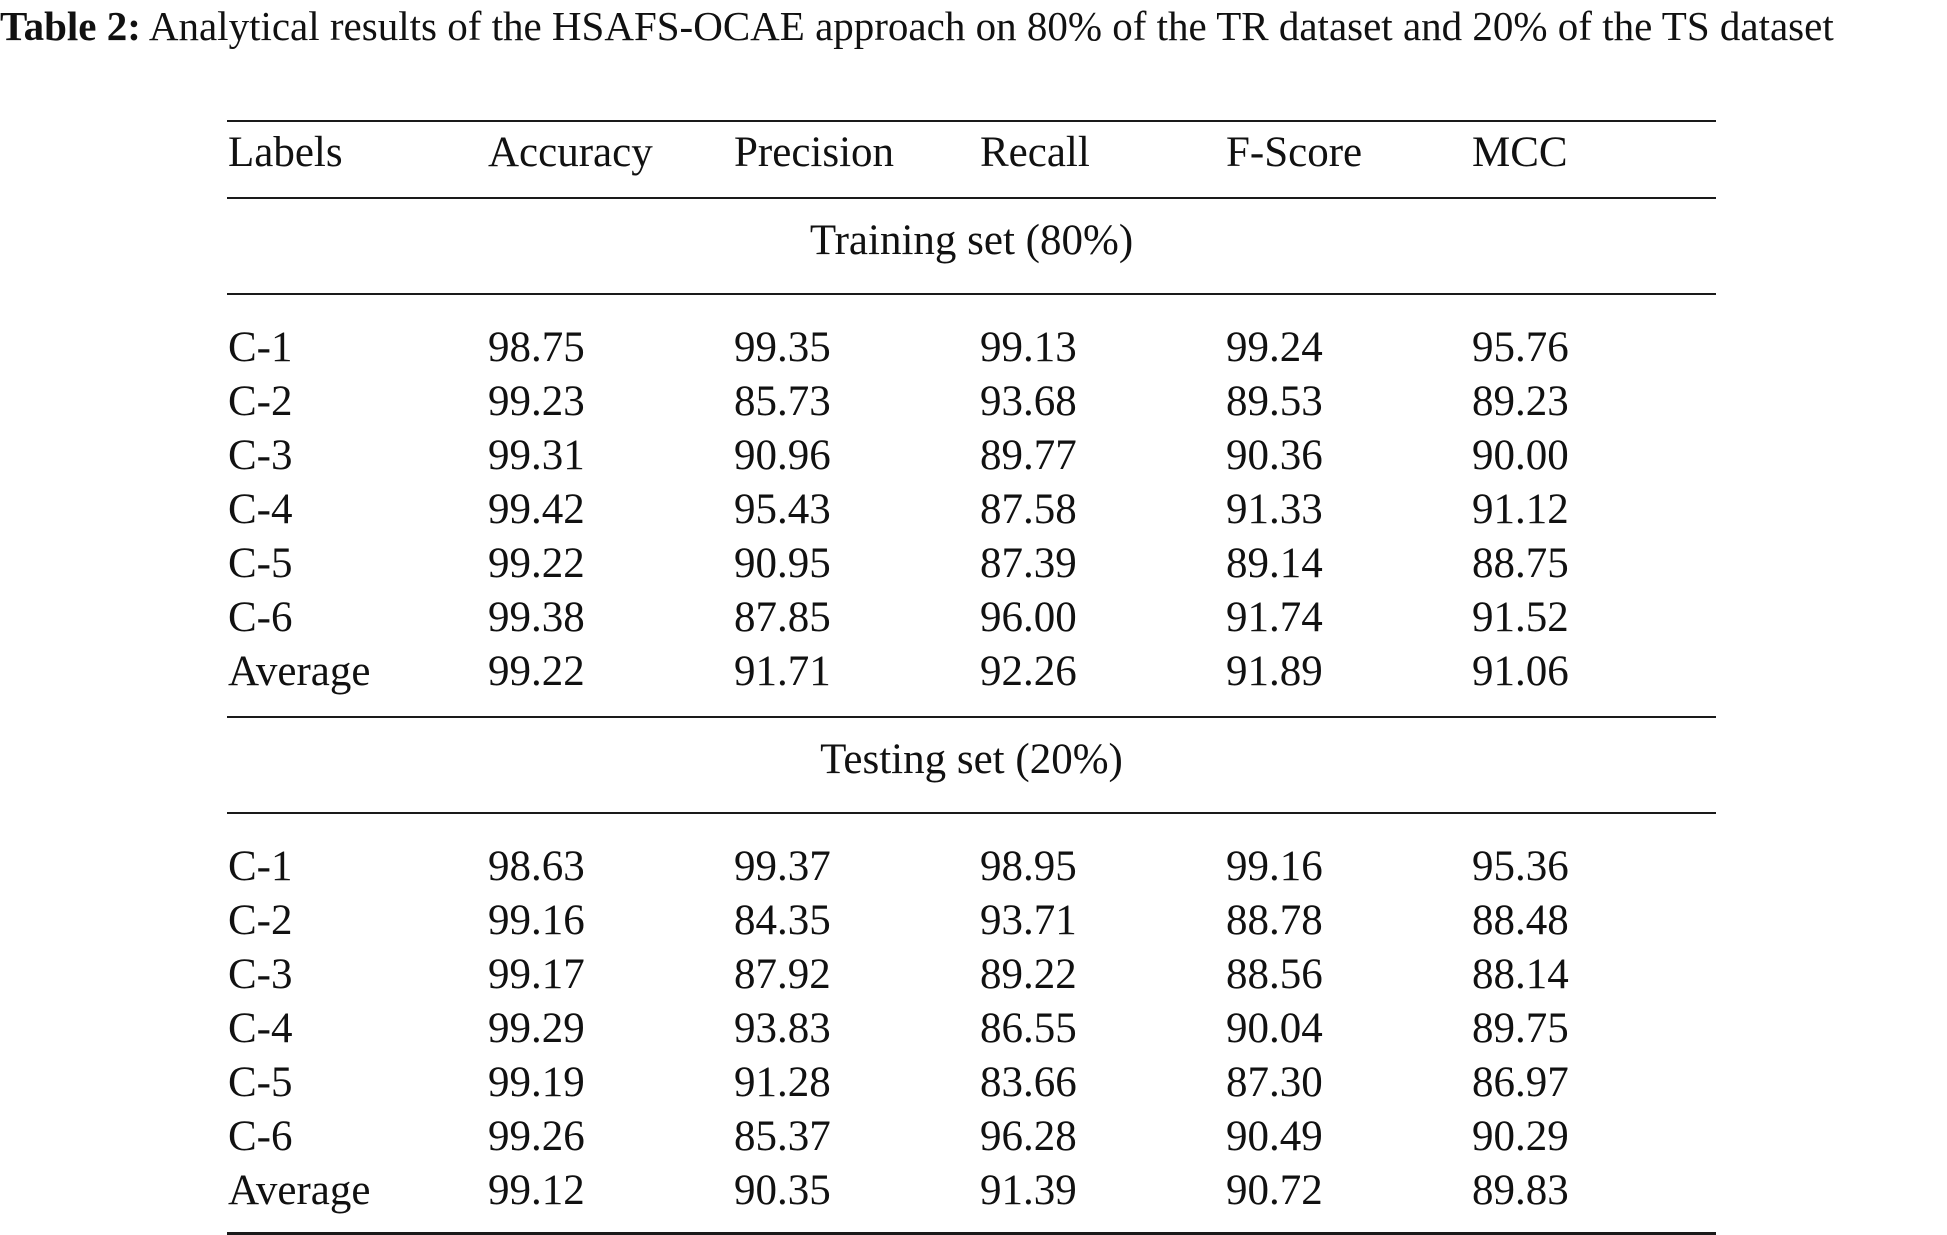 Image resolution: width=1947 pixels, height=1235 pixels. What do you see at coordinates (973, 1137) in the screenshot?
I see `table-row: C-6 99.26 85.37 96.28 90.49 90.29` at bounding box center [973, 1137].